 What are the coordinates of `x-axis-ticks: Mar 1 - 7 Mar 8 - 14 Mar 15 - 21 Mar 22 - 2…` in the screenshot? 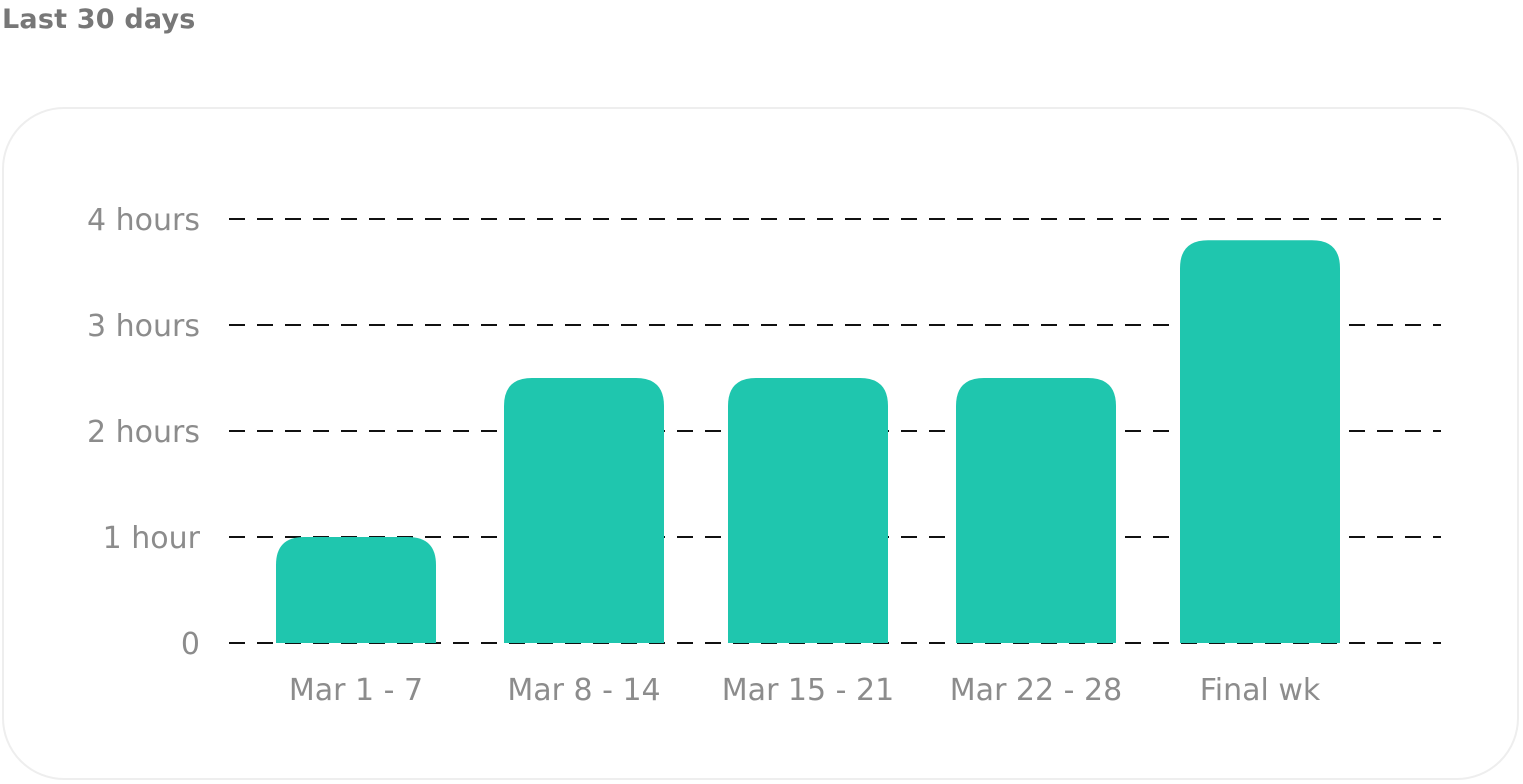 It's located at (805, 690).